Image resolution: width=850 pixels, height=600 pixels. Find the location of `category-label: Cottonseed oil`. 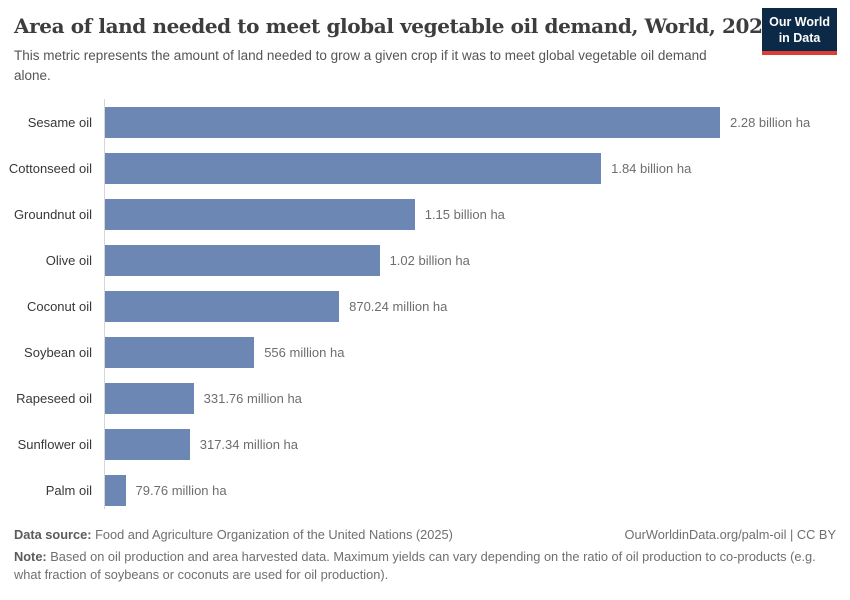

category-label: Cottonseed oil is located at coordinates (50, 168).